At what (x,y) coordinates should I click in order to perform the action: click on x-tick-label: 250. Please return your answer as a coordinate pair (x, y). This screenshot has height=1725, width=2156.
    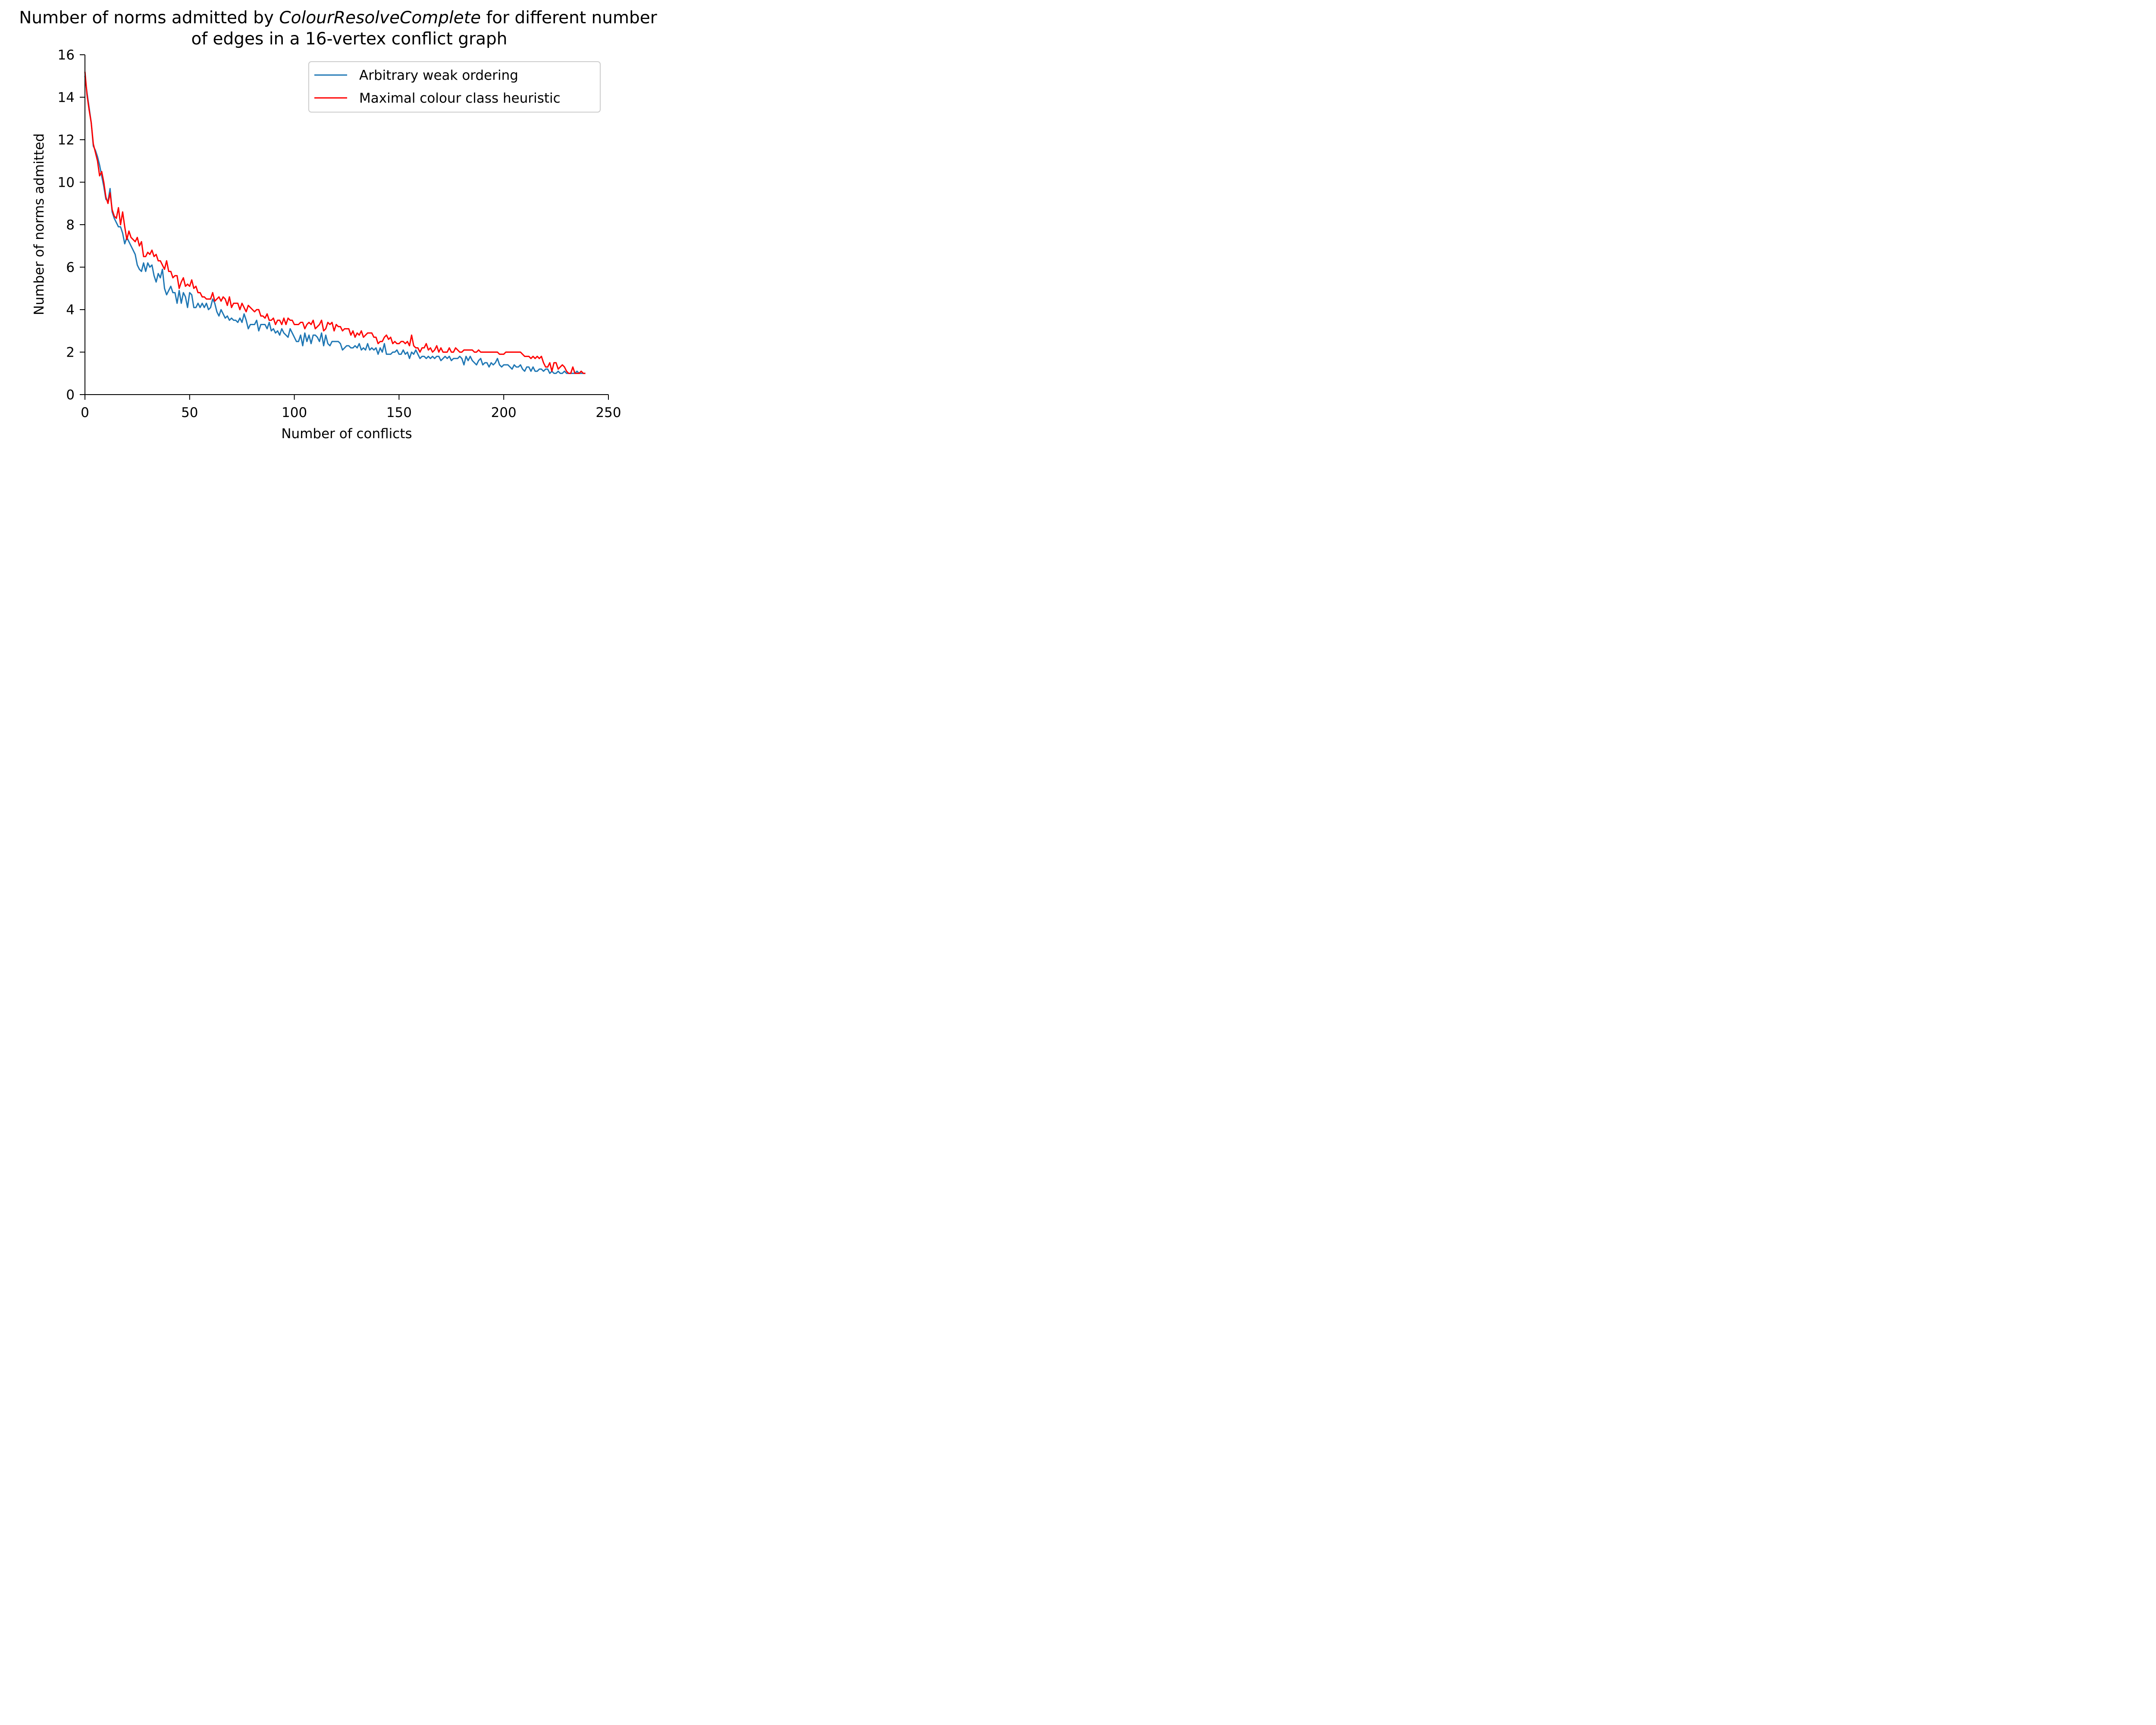
    Looking at the image, I should click on (608, 413).